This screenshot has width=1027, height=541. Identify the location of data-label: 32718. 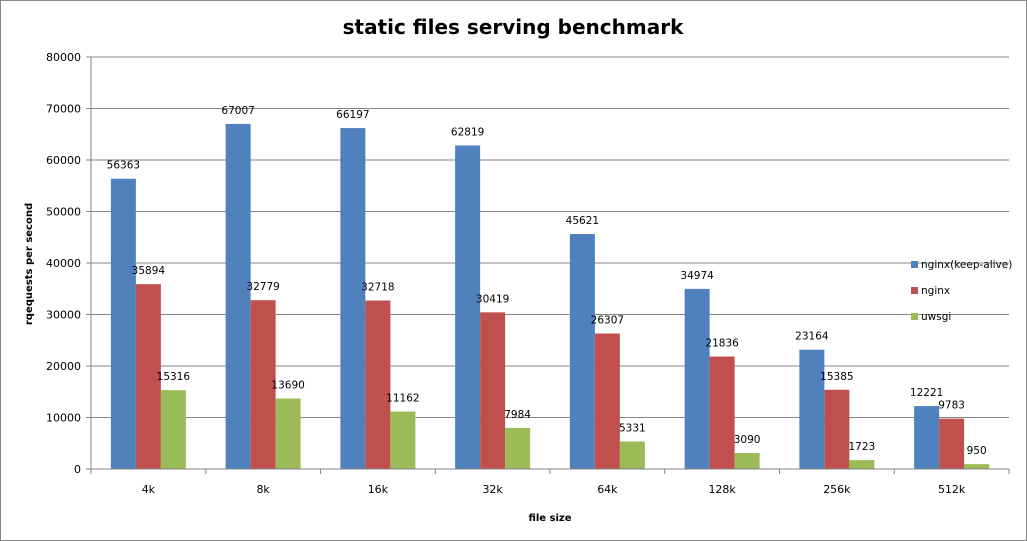
(377, 288).